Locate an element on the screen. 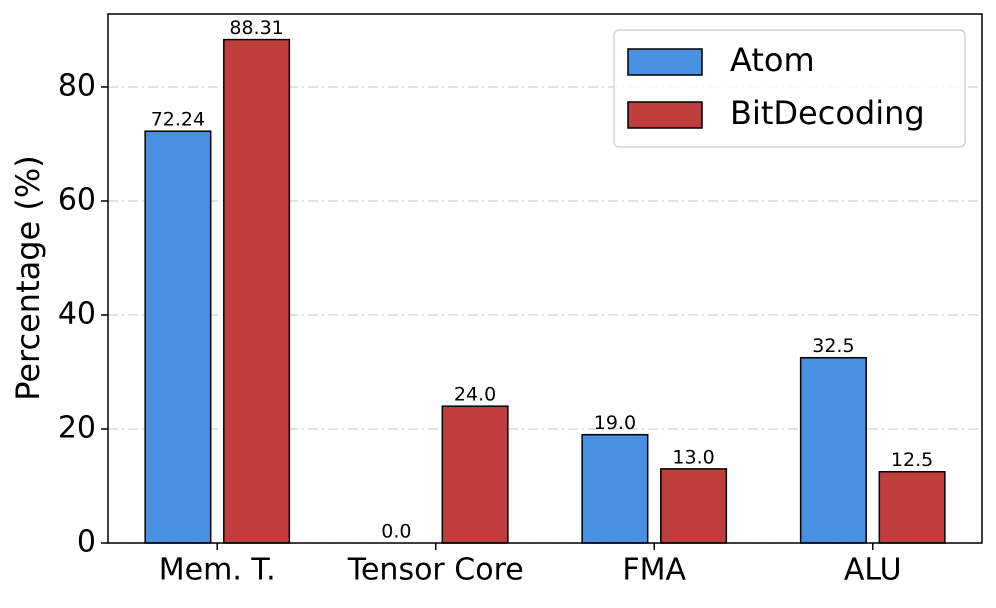 The height and width of the screenshot is (608, 996). y-tick-label: 20 is located at coordinates (77, 427).